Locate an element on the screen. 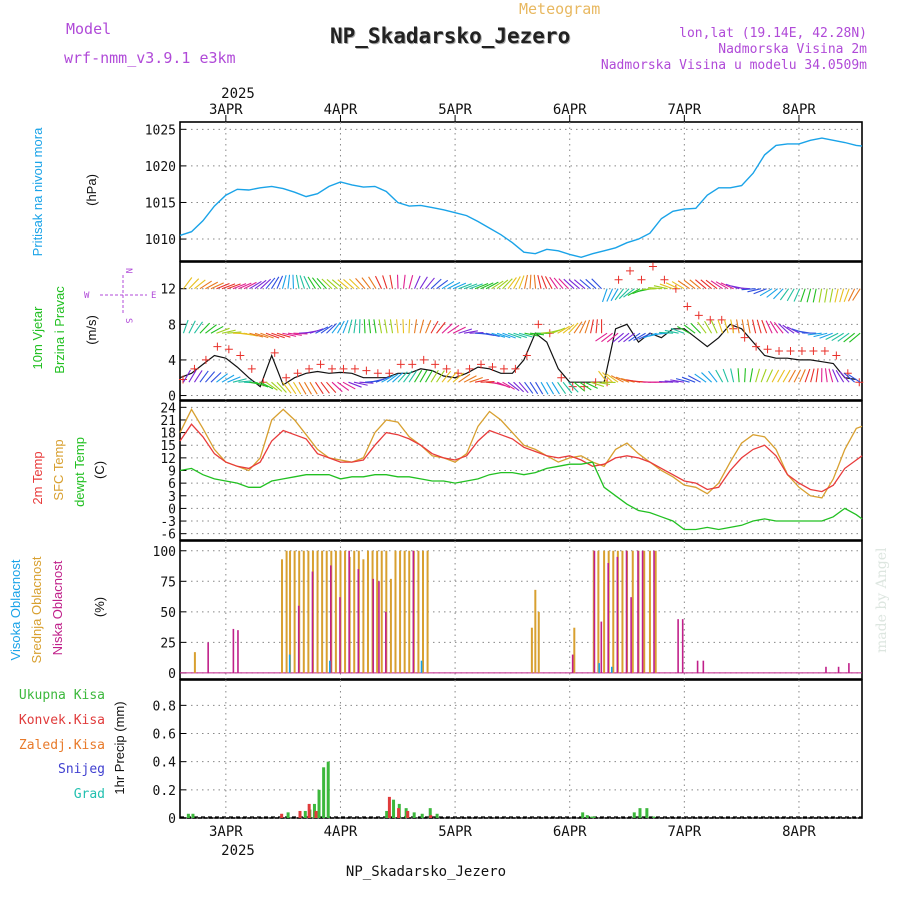 This screenshot has height=900, width=900. y-tick-label: 0.2 is located at coordinates (164, 791).